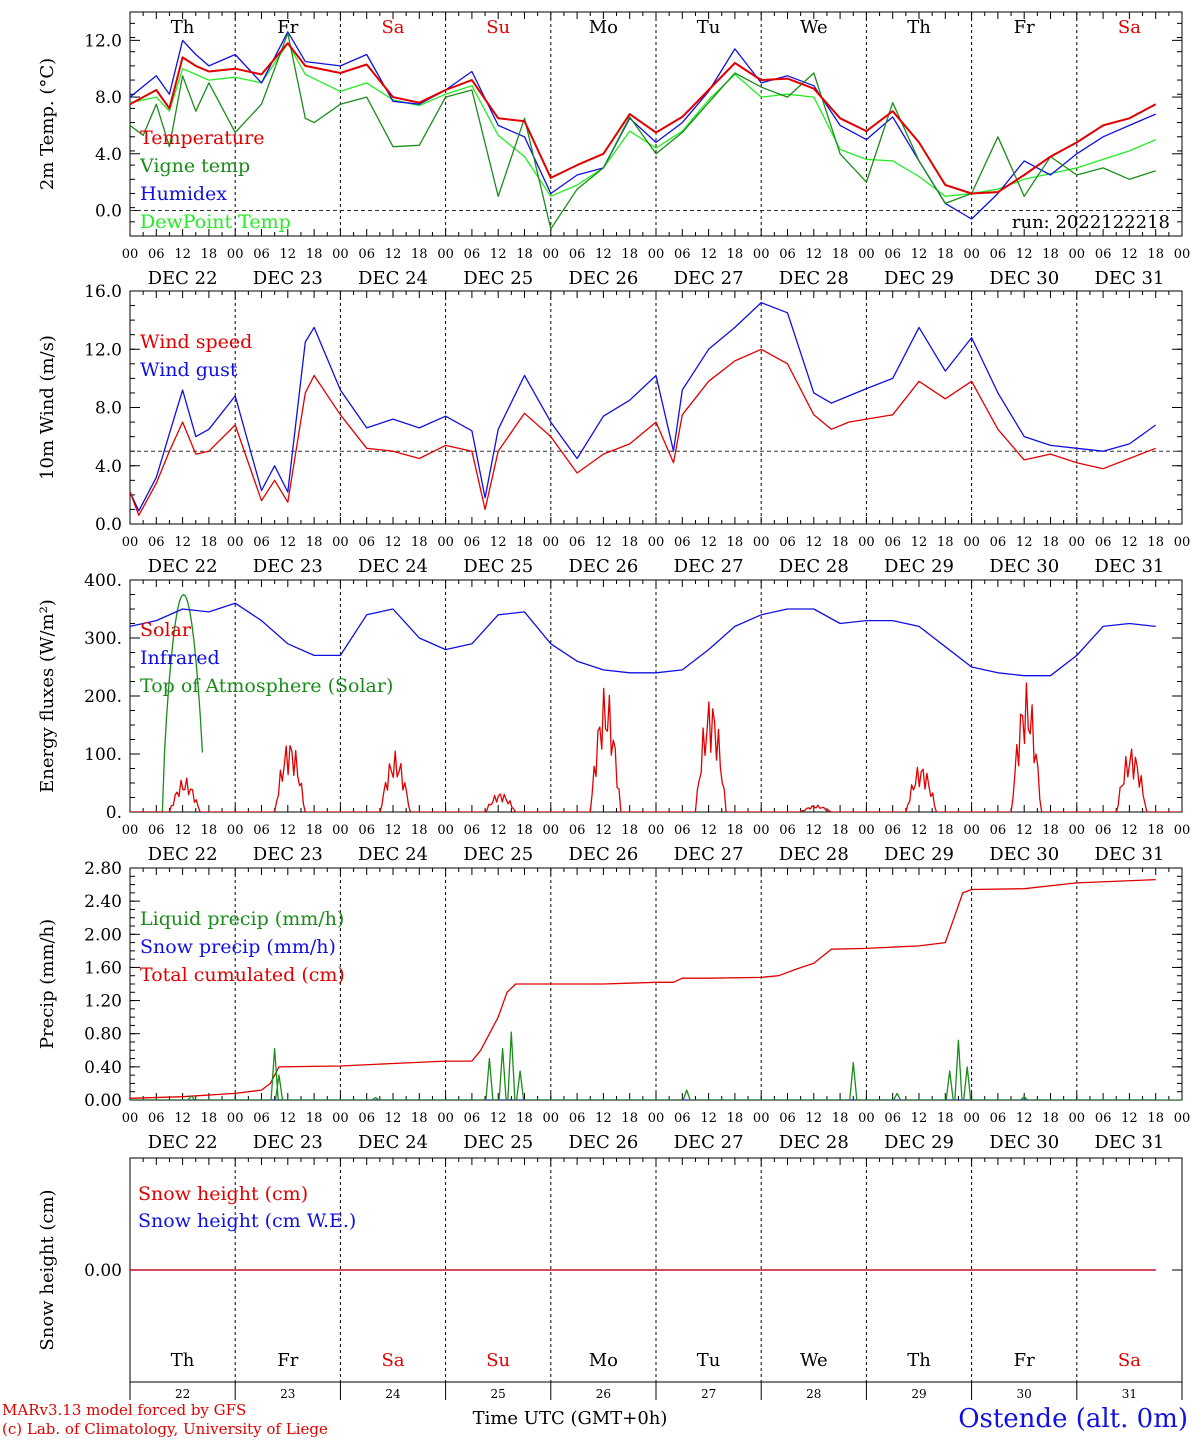  What do you see at coordinates (814, 1360) in the screenshot?
I see `day-name: We` at bounding box center [814, 1360].